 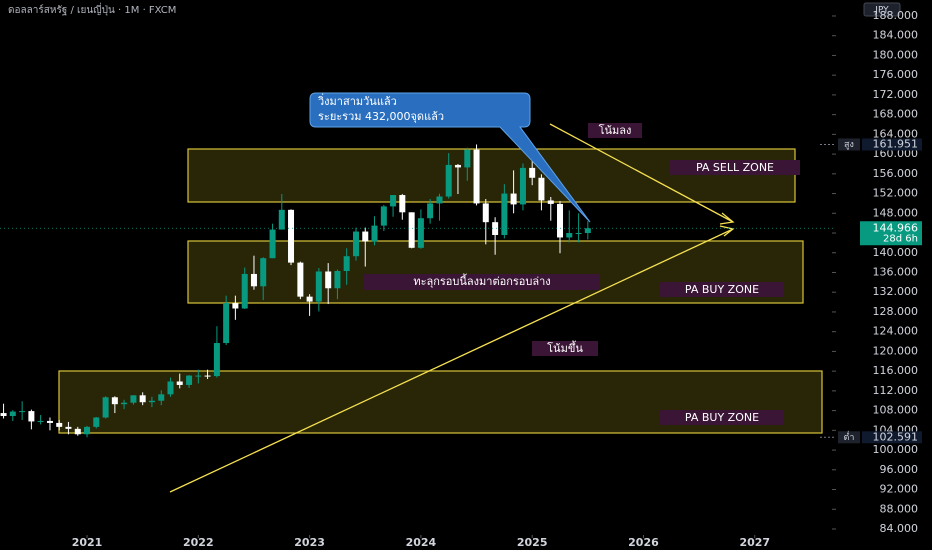 I want to click on y-tick-label: 156.000, so click(x=896, y=173).